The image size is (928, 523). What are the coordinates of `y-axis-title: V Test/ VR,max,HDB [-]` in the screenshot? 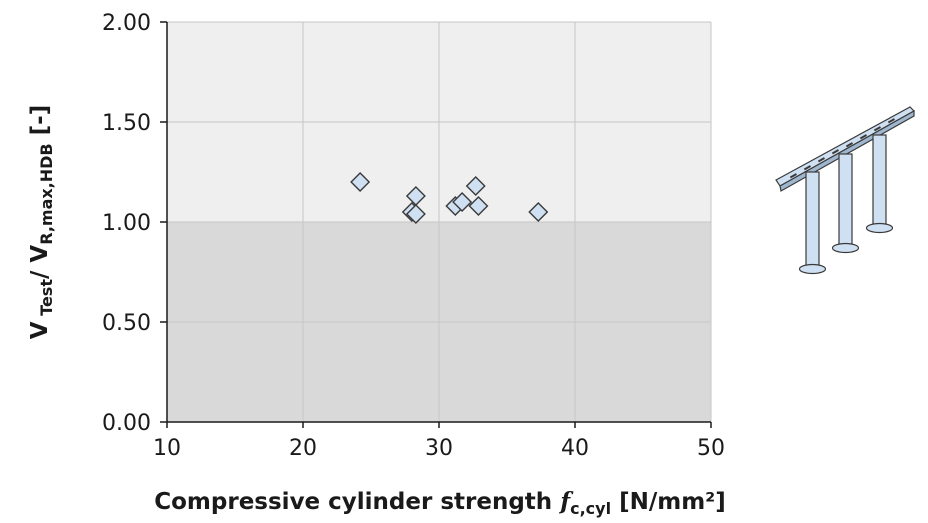 It's located at (41, 222).